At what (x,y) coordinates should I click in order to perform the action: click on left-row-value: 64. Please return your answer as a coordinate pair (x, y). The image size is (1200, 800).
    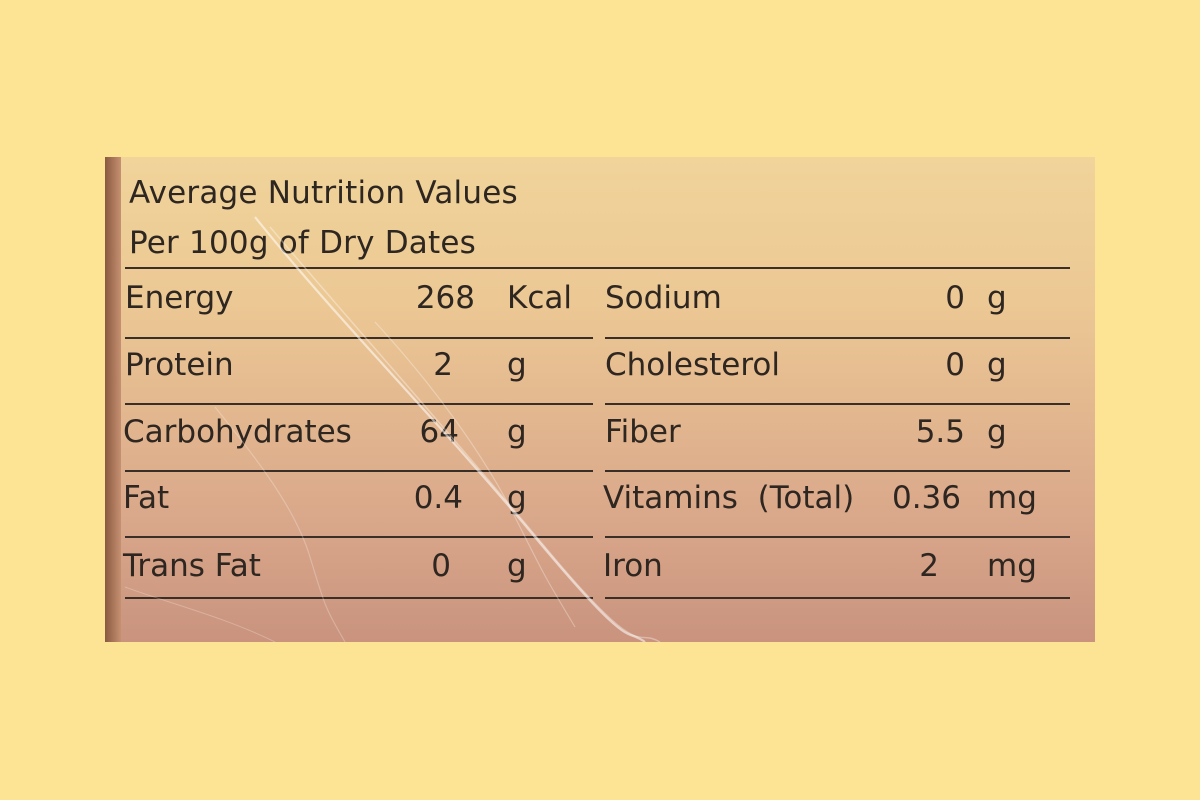
    Looking at the image, I should click on (439, 432).